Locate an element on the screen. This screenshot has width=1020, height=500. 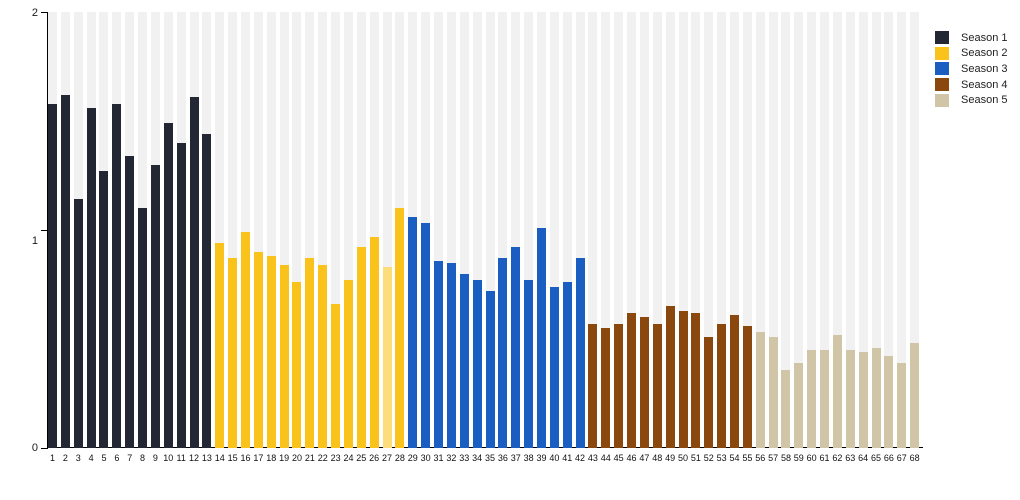
x-tick-label-57: 57 is located at coordinates (773, 458).